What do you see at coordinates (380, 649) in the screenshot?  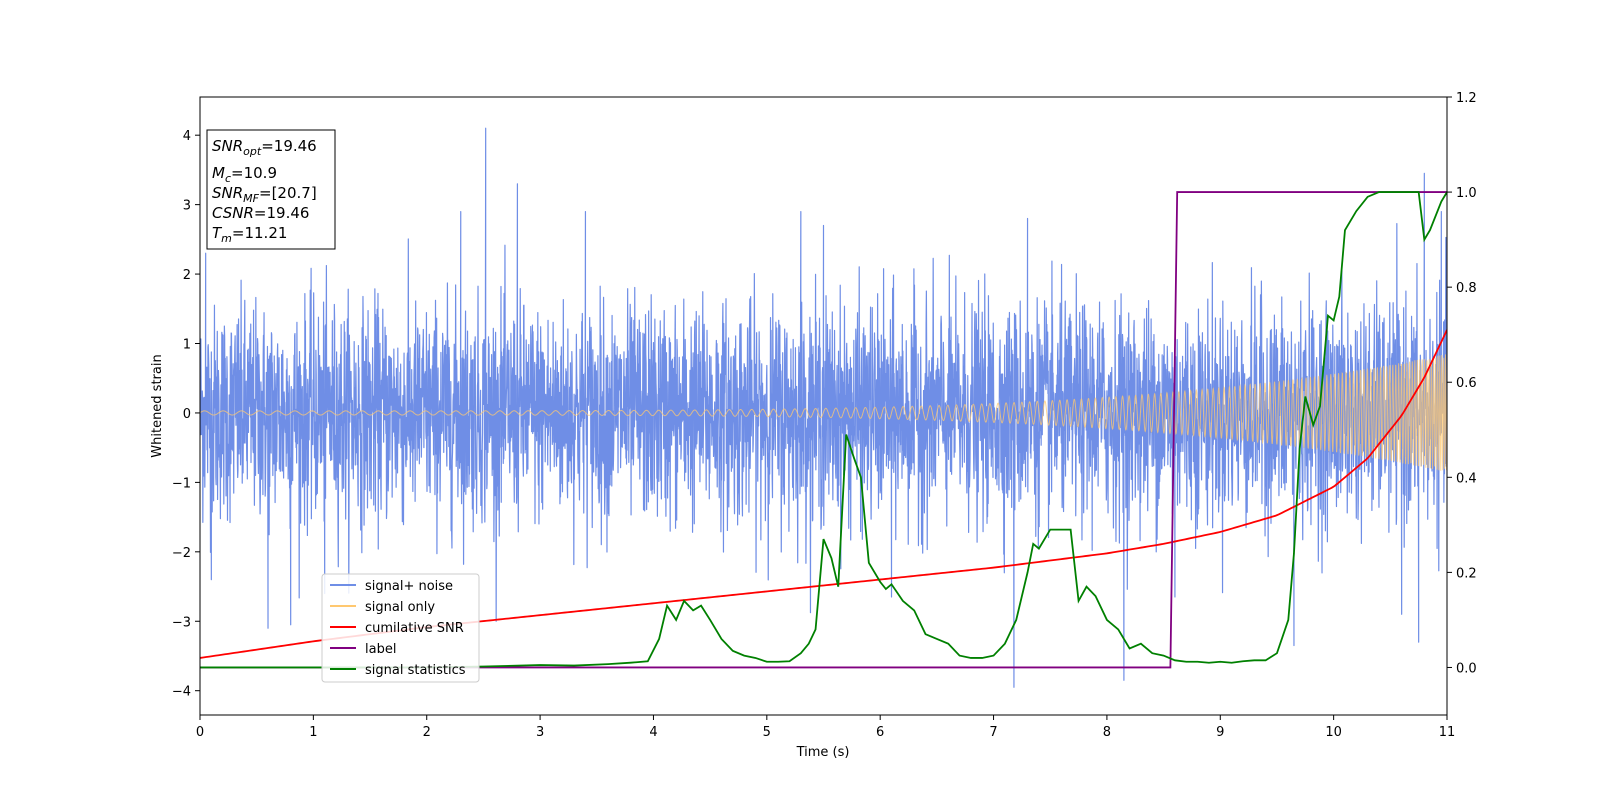 I see `legend-label-label: label` at bounding box center [380, 649].